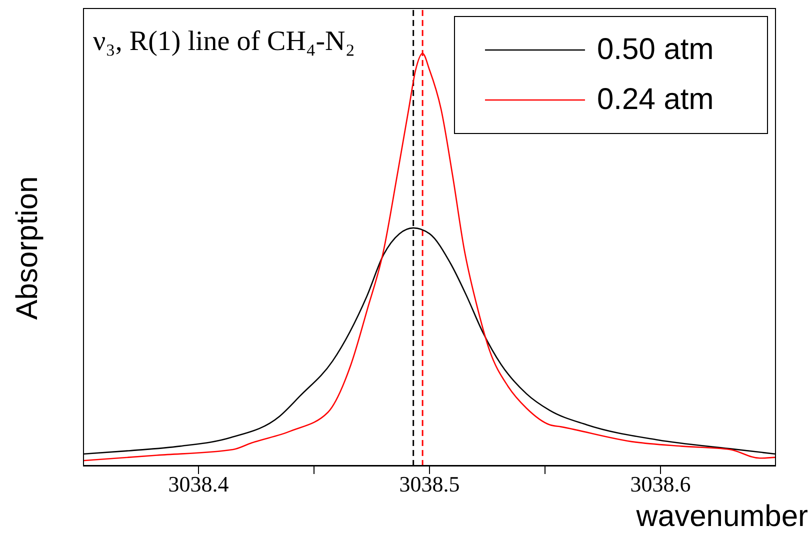  What do you see at coordinates (655, 50) in the screenshot?
I see `legend-label: 0.50 atm` at bounding box center [655, 50].